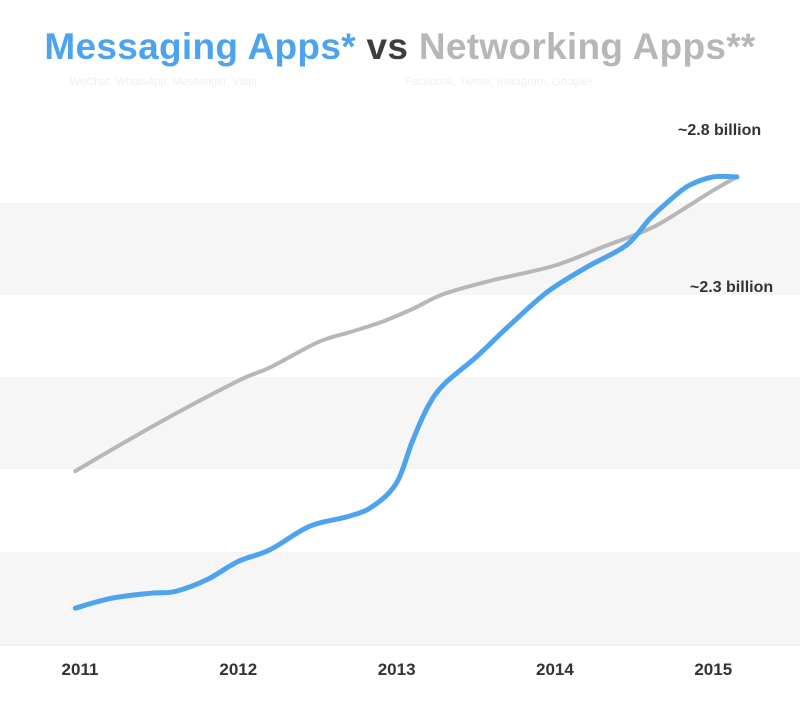 This screenshot has height=716, width=800. What do you see at coordinates (500, 82) in the screenshot?
I see `subtitle-networking: Facebook, Twitter, Instagram, Google+` at bounding box center [500, 82].